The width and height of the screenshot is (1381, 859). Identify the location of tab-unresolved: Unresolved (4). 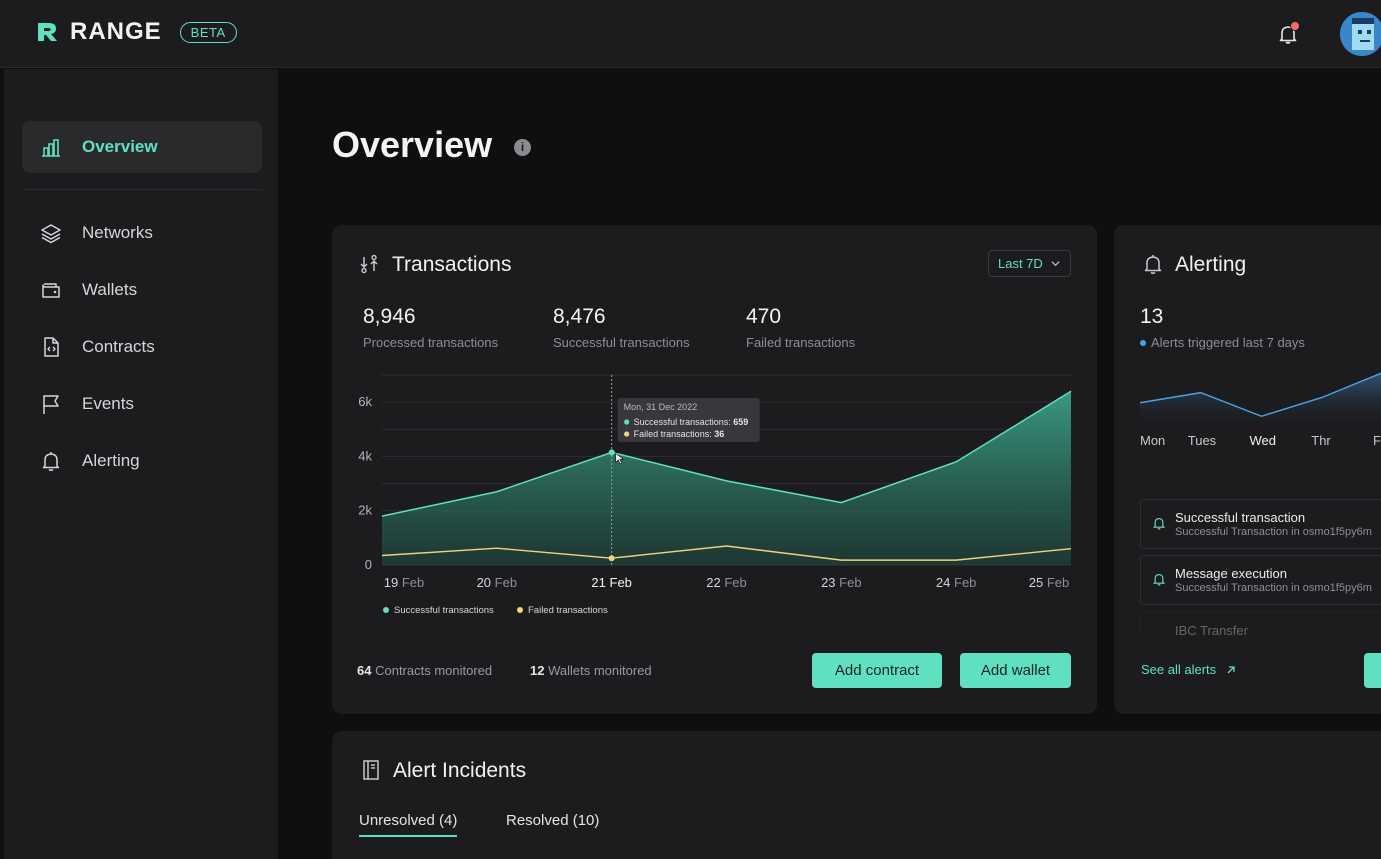
(408, 824).